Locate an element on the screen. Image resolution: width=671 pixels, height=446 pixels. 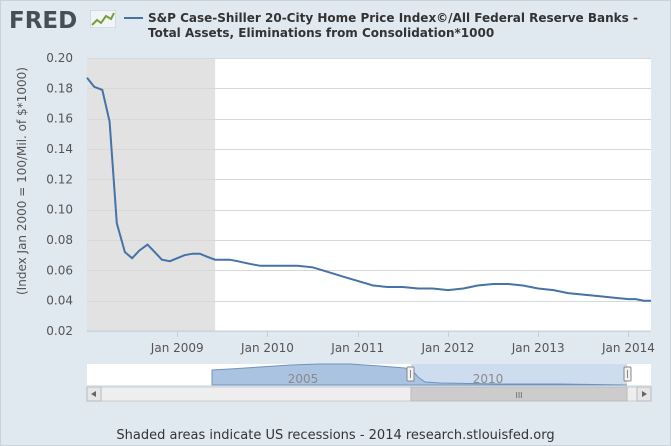
fred-logo: FRED is located at coordinates (43, 21).